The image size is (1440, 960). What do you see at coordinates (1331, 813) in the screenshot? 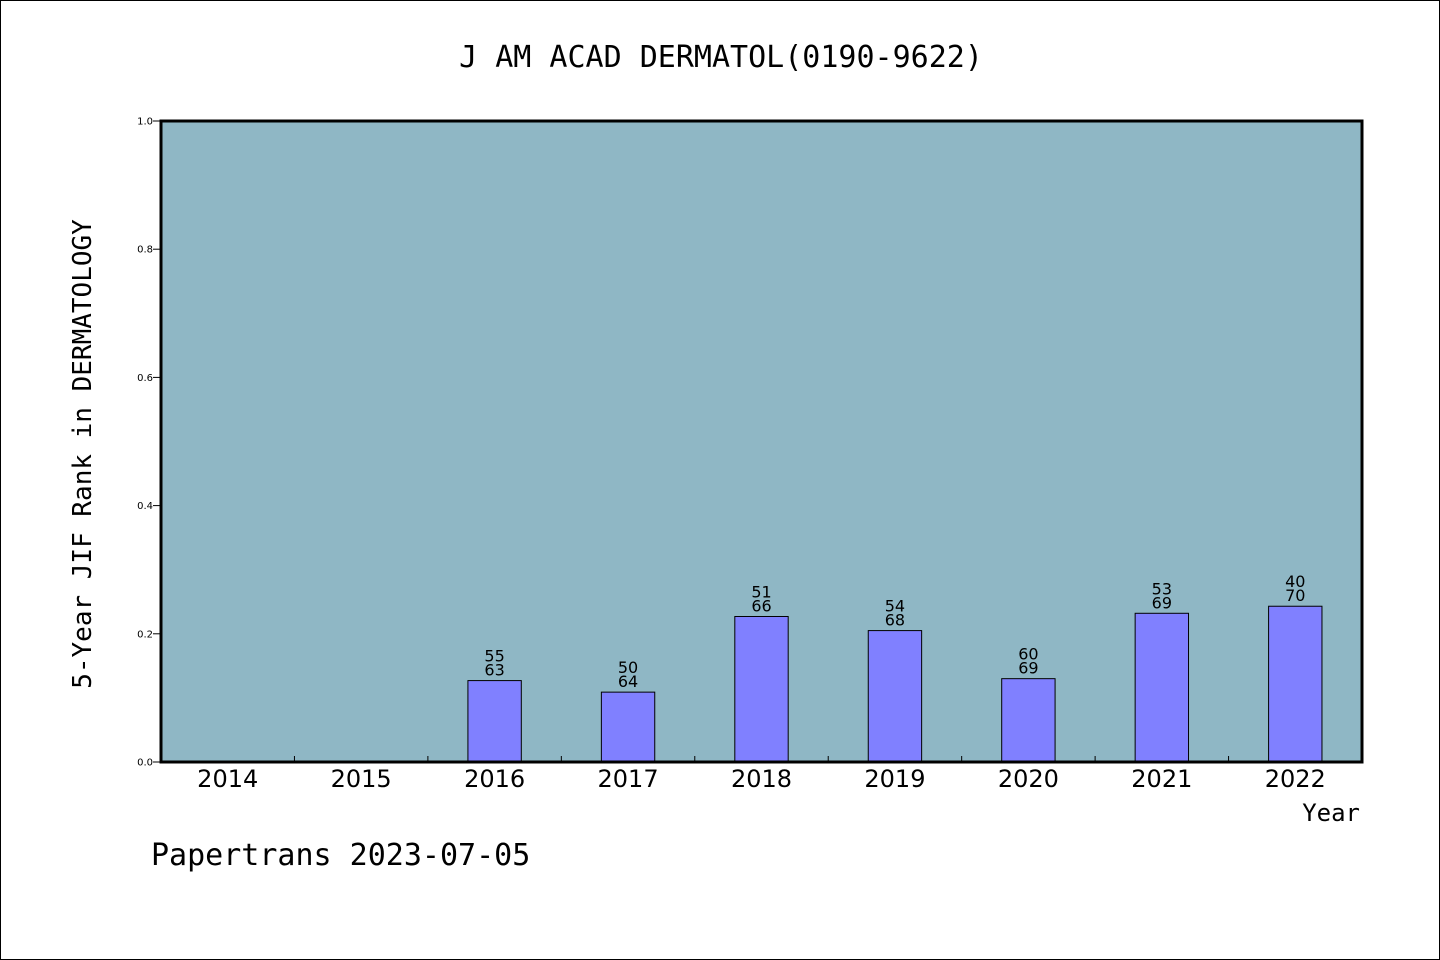
I see `x-axis-label: Year` at bounding box center [1331, 813].